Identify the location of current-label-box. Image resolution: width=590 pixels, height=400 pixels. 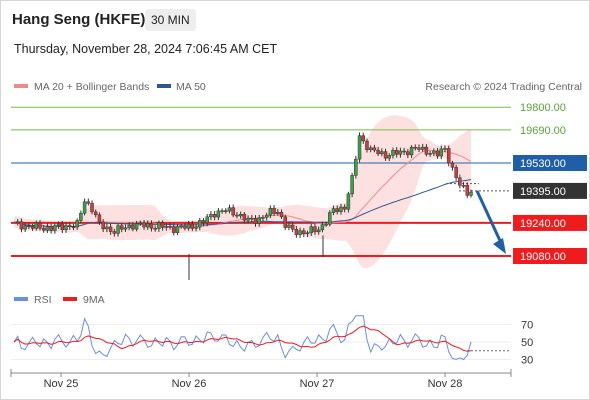
(550, 190).